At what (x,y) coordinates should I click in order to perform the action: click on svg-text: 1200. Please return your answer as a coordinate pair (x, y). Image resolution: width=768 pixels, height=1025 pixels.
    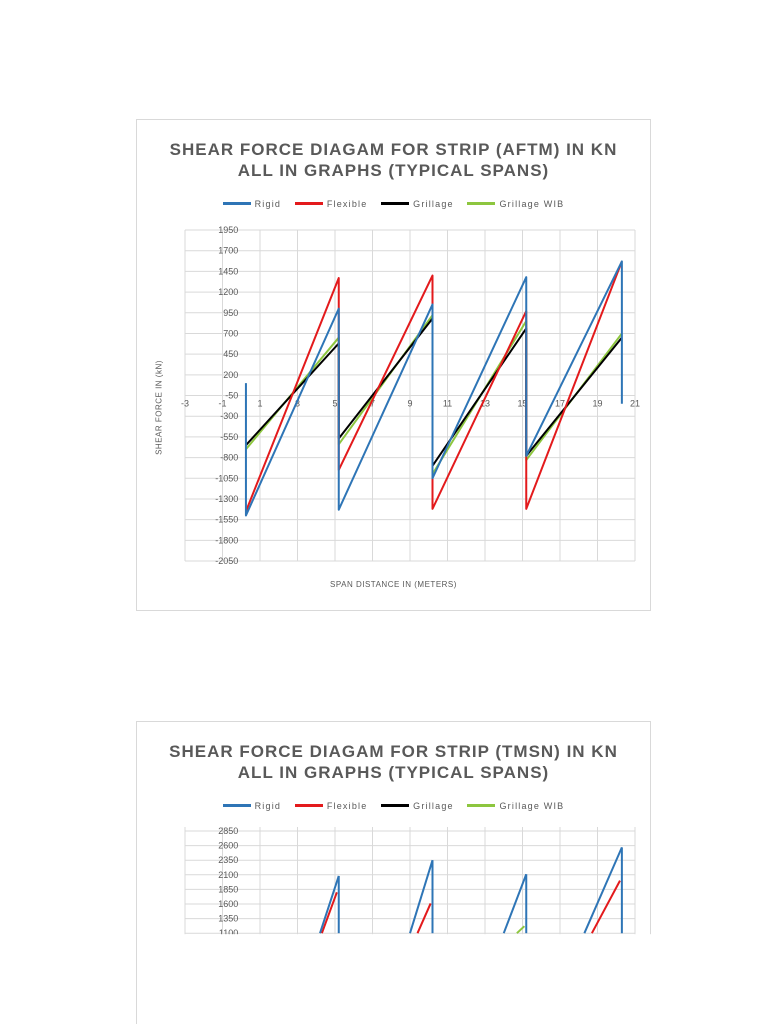
    Looking at the image, I should click on (228, 292).